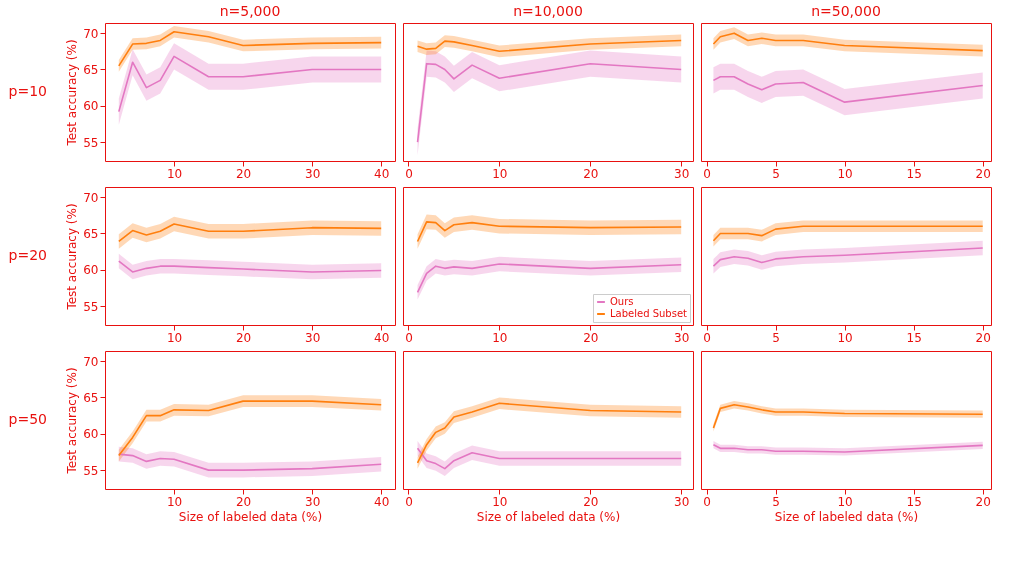 The height and width of the screenshot is (571, 1021). What do you see at coordinates (846, 11) in the screenshot?
I see `chart-title: n=50,000` at bounding box center [846, 11].